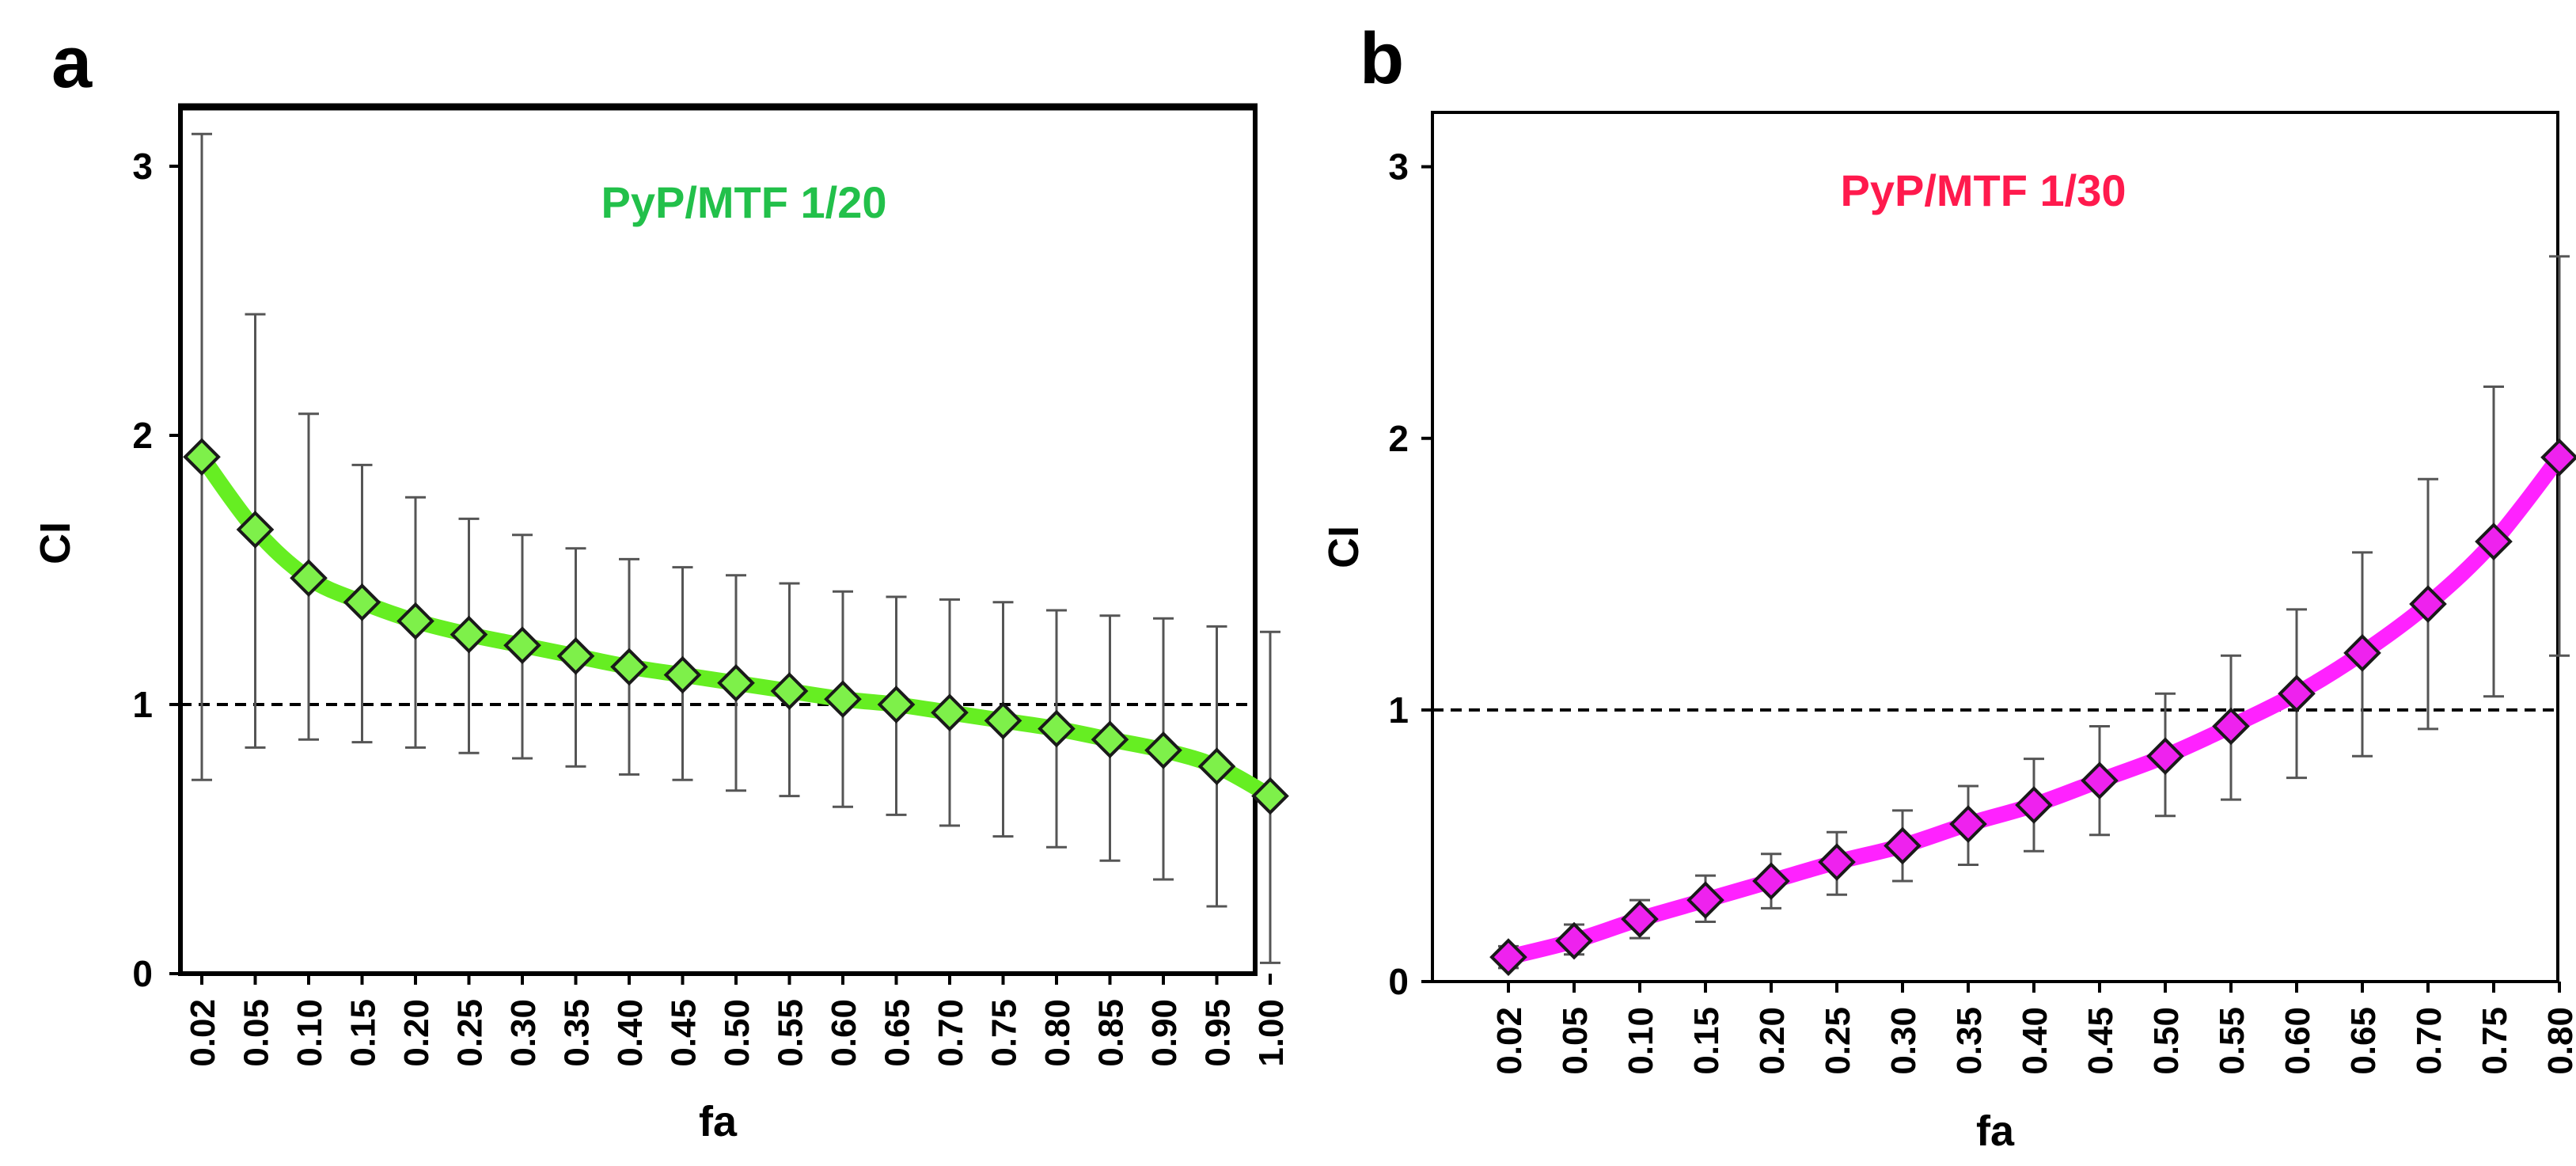  What do you see at coordinates (1164, 1033) in the screenshot?
I see `x-tick-label: 0.90` at bounding box center [1164, 1033].